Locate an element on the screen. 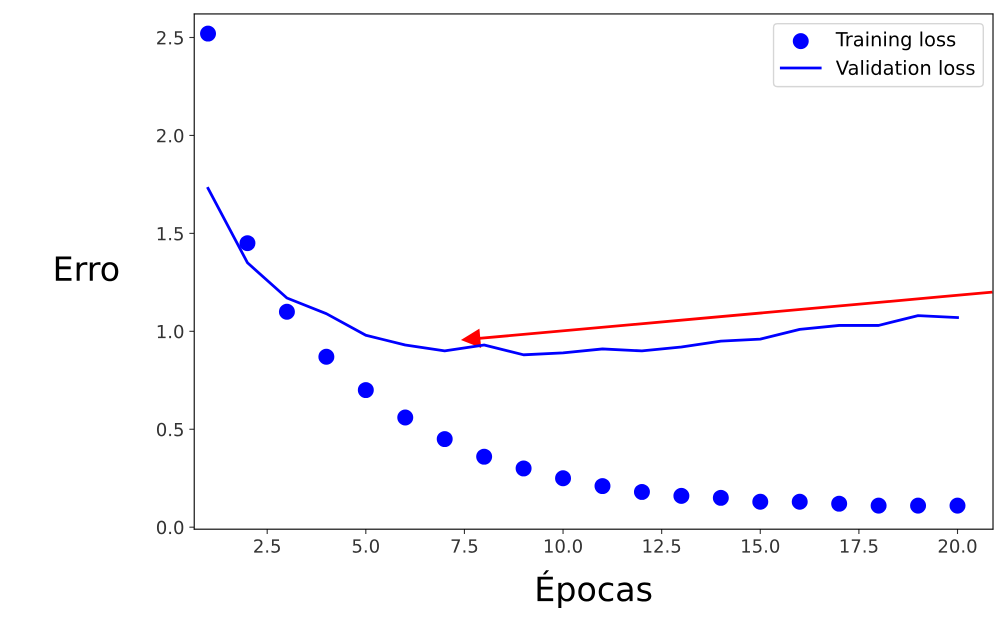 The image size is (996, 636). x-tick-label: 20.0 is located at coordinates (957, 546).